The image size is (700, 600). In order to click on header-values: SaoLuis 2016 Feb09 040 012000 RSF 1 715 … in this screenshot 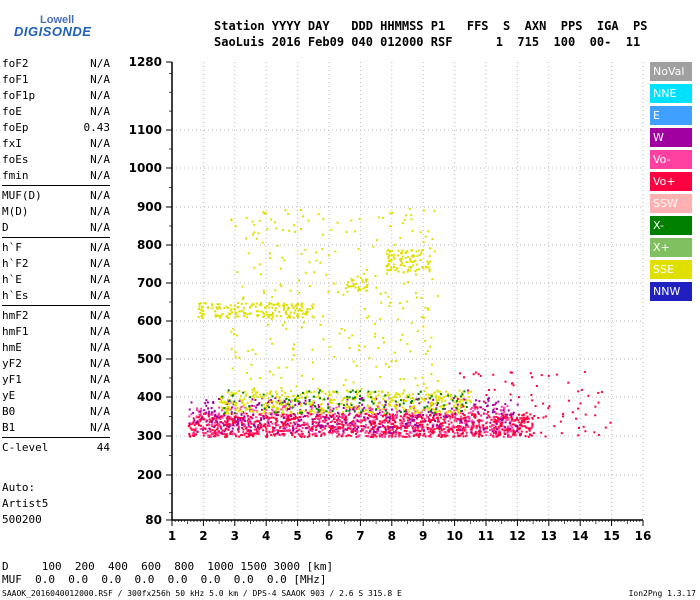, I will do `click(427, 42)`.